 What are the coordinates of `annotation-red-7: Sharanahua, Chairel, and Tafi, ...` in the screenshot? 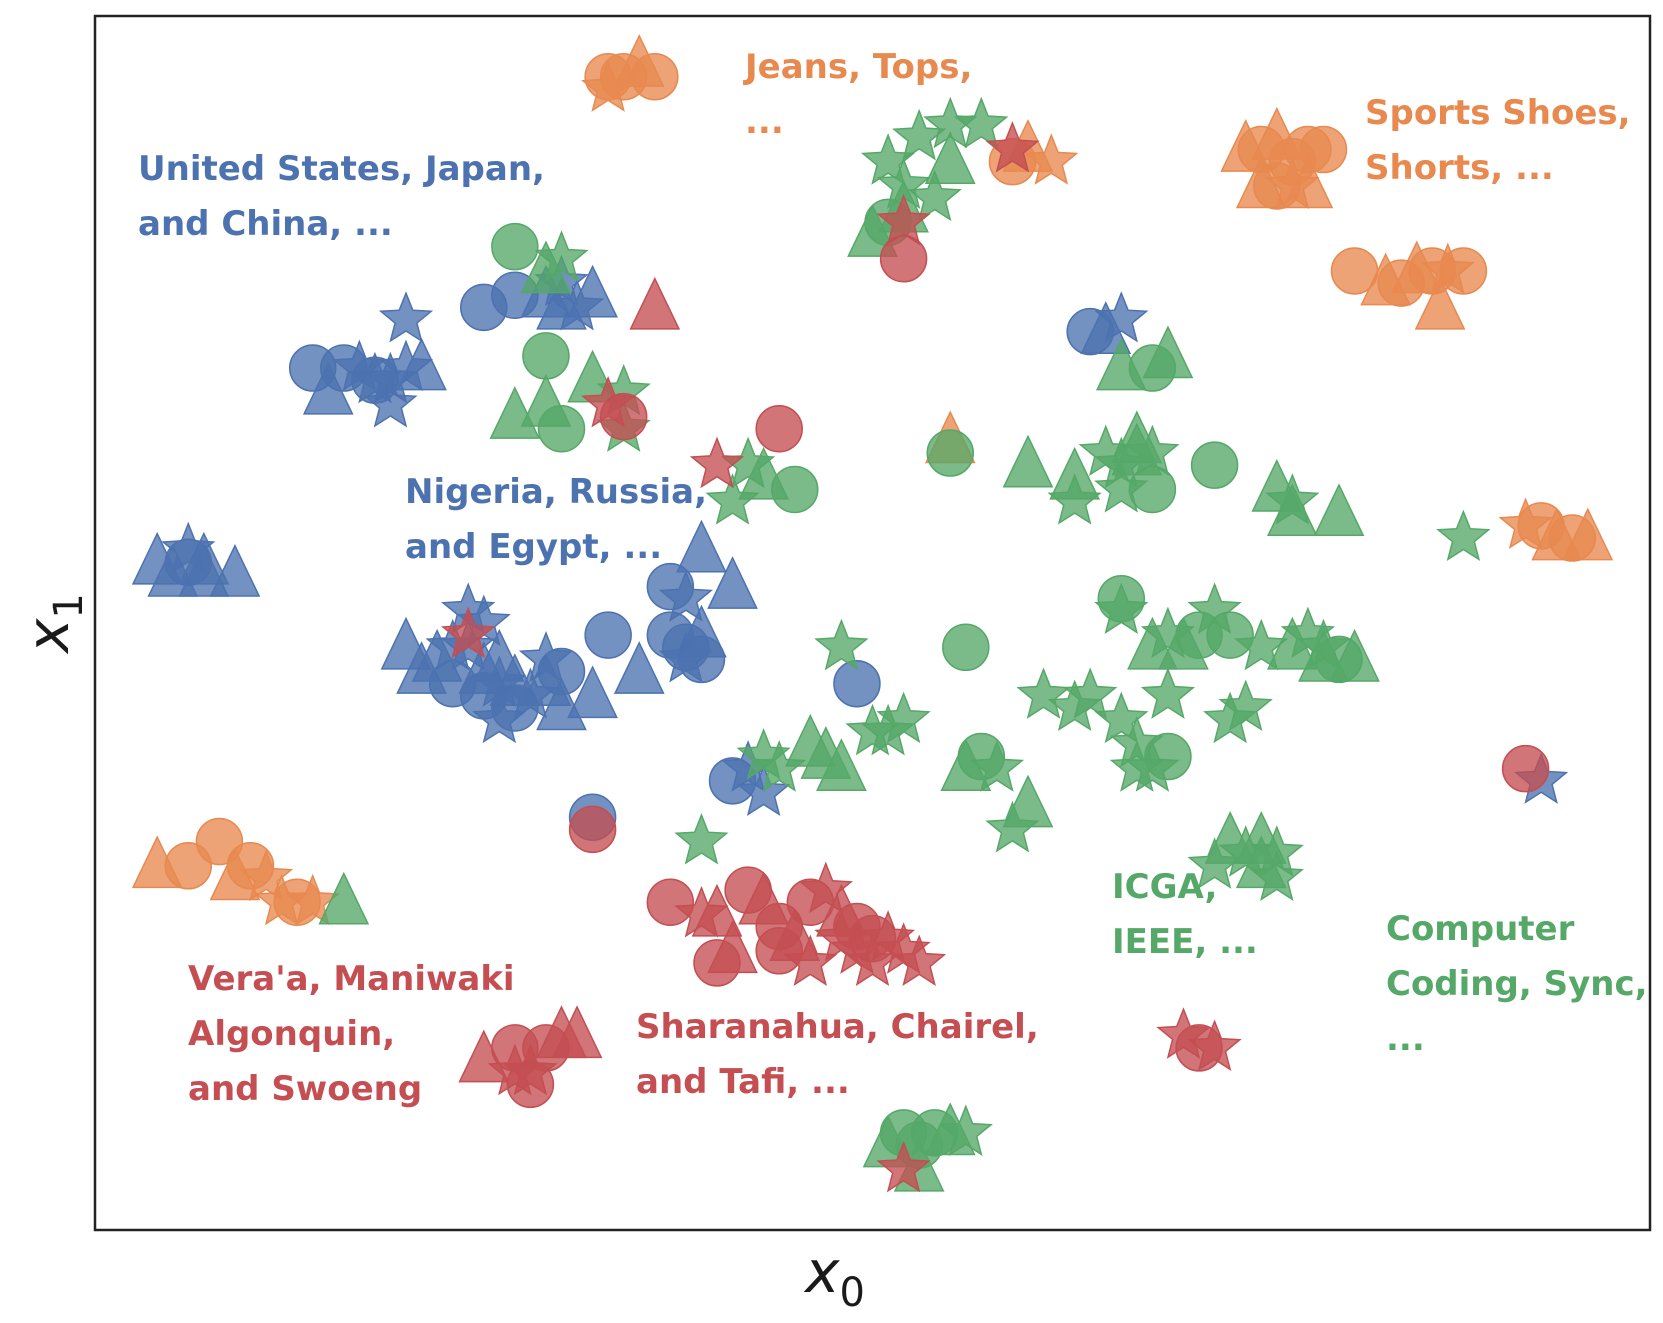 It's located at (837, 1054).